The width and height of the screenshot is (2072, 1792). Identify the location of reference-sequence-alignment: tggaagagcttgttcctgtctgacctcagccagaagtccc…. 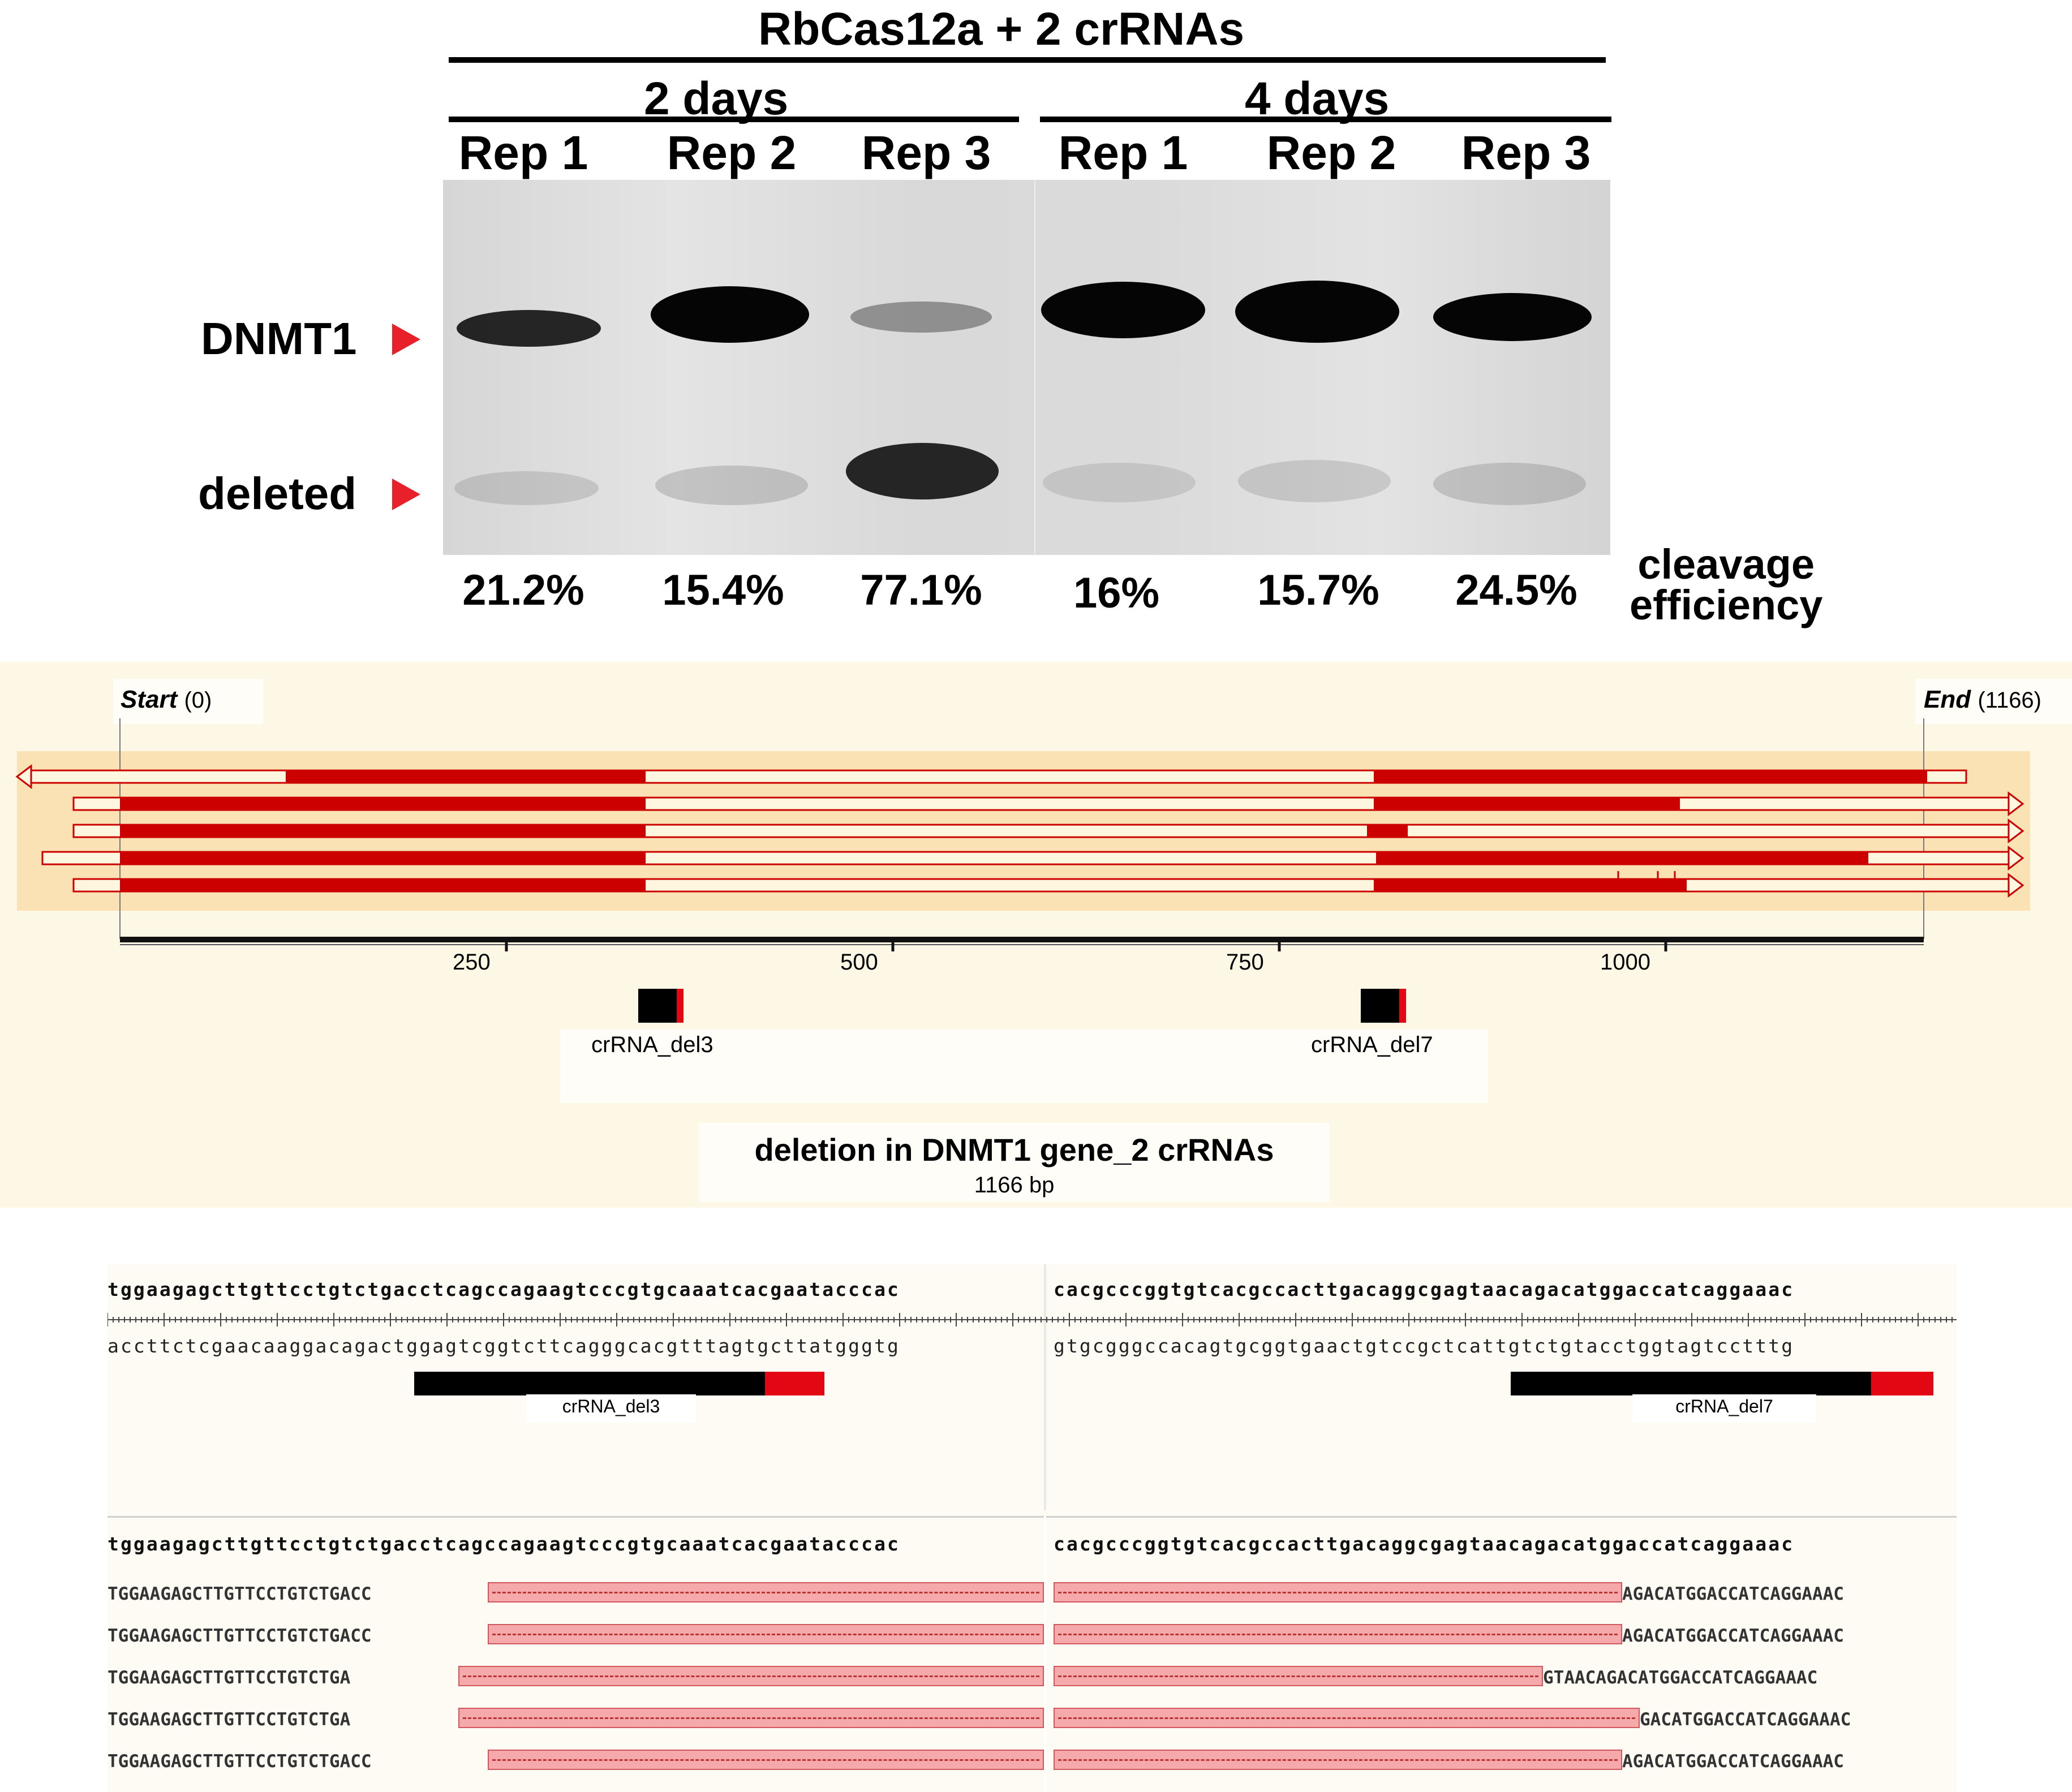
(504, 1544).